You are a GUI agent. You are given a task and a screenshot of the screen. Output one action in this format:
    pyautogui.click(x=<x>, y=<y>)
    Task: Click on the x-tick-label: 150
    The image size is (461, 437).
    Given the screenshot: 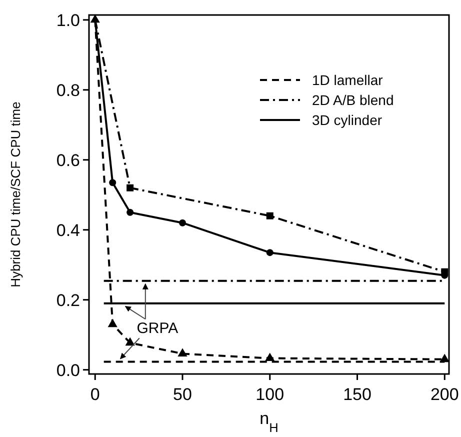 What is the action you would take?
    pyautogui.click(x=357, y=394)
    